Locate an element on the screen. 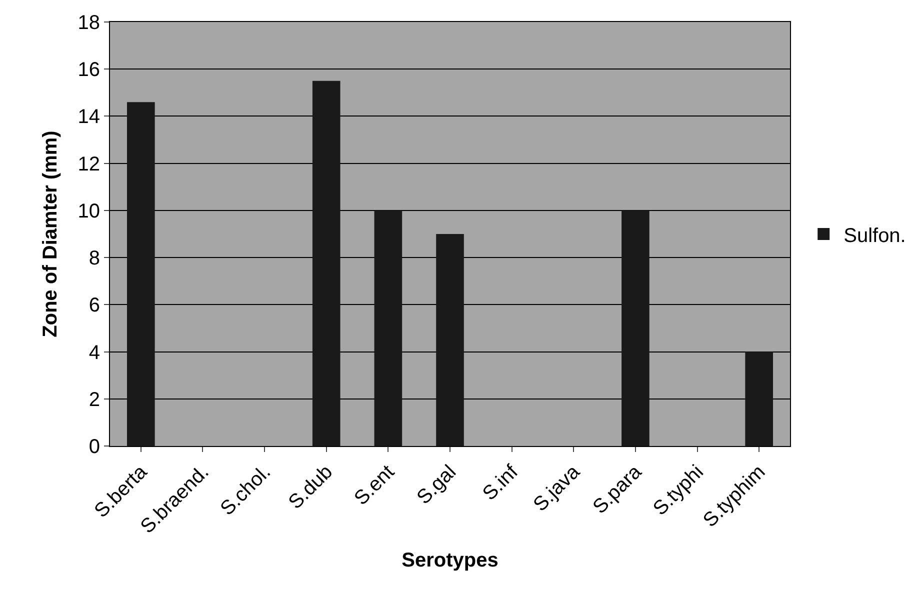 This screenshot has width=924, height=596. y-tick-label: 6 is located at coordinates (94, 305).